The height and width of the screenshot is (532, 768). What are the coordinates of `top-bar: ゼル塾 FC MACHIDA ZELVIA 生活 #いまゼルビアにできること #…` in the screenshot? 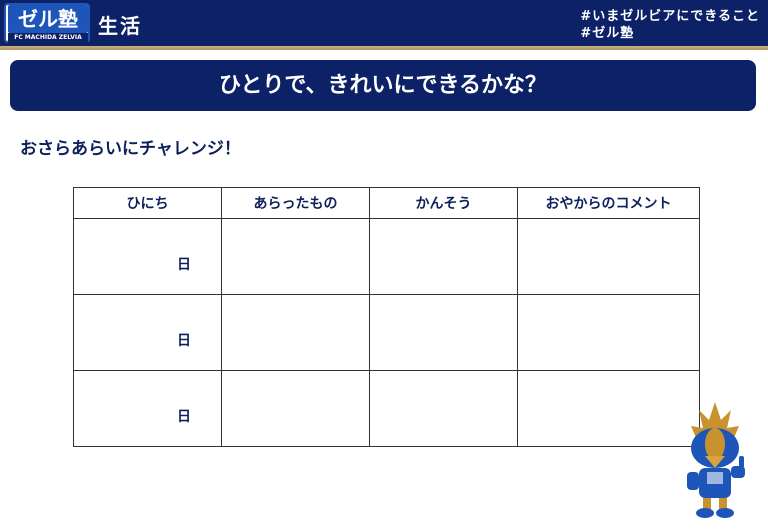 It's located at (384, 23).